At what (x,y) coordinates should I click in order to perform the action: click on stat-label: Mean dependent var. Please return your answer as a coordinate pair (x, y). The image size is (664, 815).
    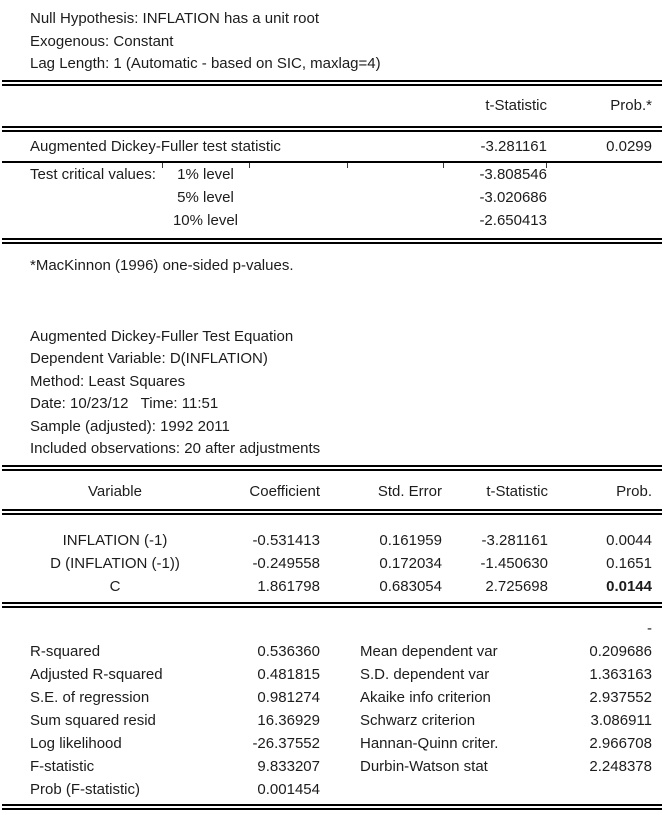
    Looking at the image, I should click on (429, 651).